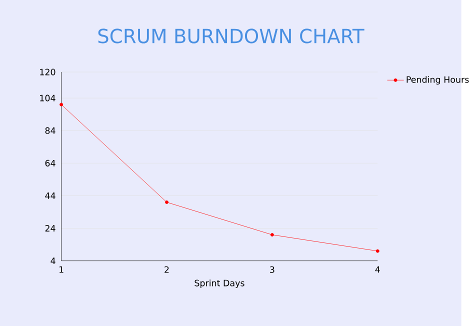 Image resolution: width=474 pixels, height=326 pixels. I want to click on x-tick-label: 2, so click(166, 269).